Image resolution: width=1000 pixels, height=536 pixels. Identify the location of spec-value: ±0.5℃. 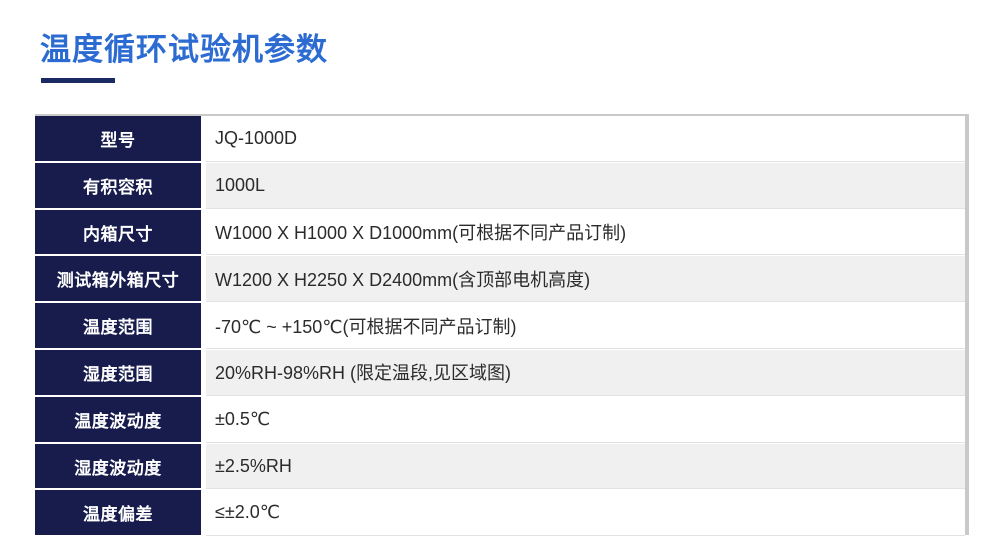
(585, 419).